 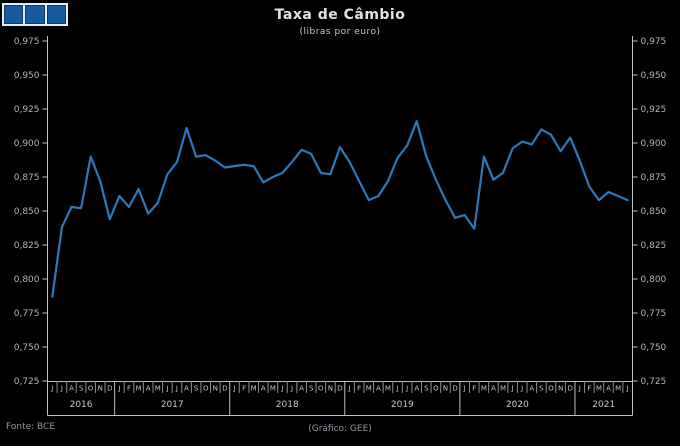 What do you see at coordinates (27, 246) in the screenshot?
I see `y-tick-label-left: 0,825` at bounding box center [27, 246].